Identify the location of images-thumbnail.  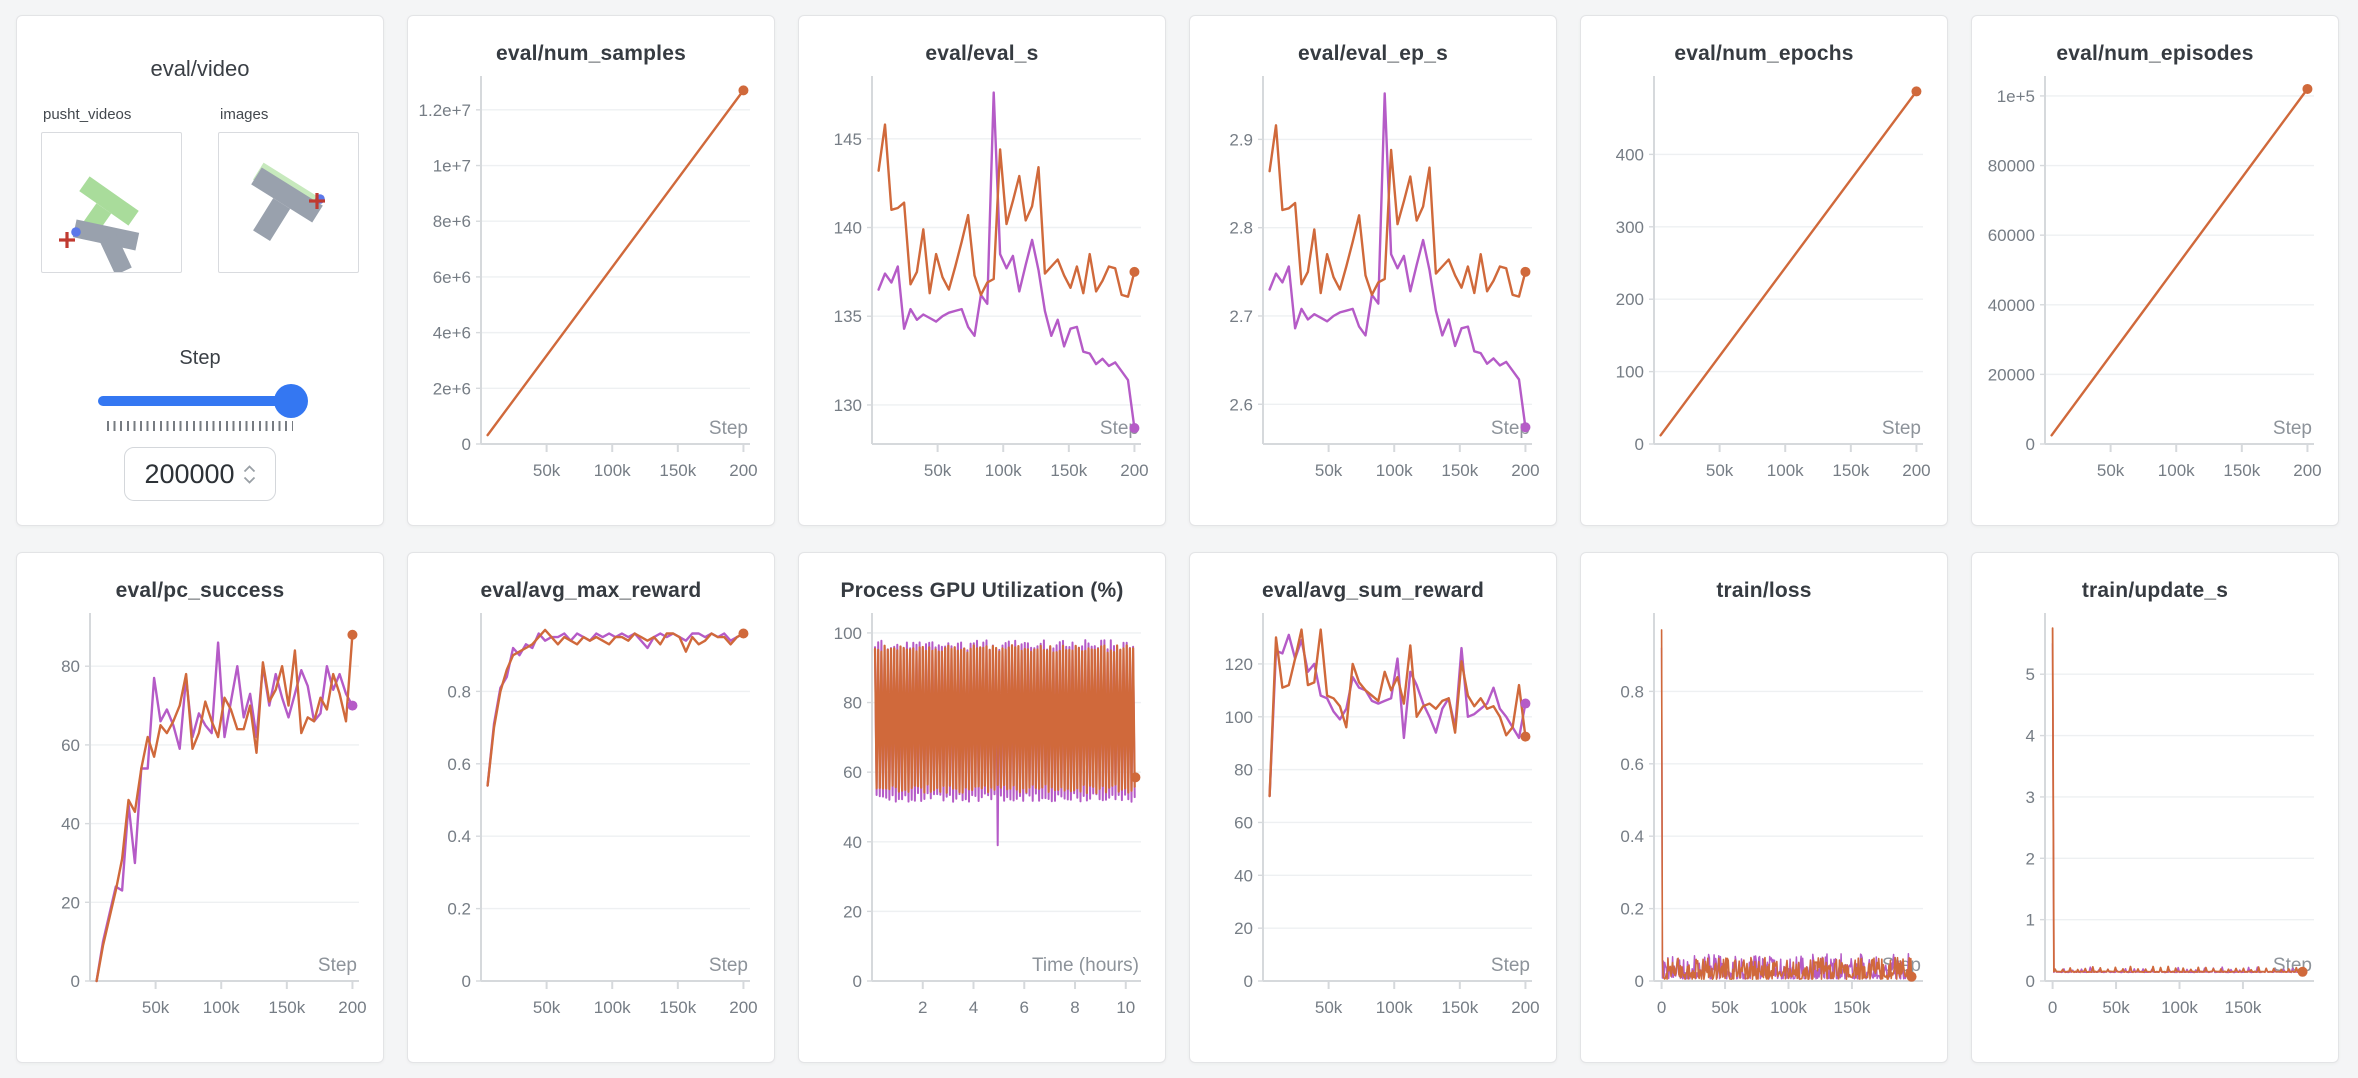
(288, 202).